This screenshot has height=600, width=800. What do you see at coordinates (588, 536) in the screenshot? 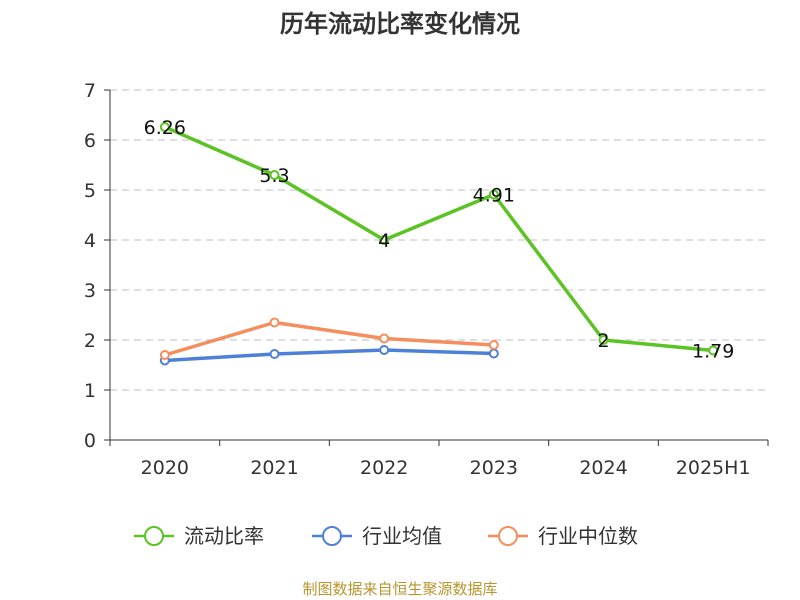
I see `legend-label: 行业中位数` at bounding box center [588, 536].